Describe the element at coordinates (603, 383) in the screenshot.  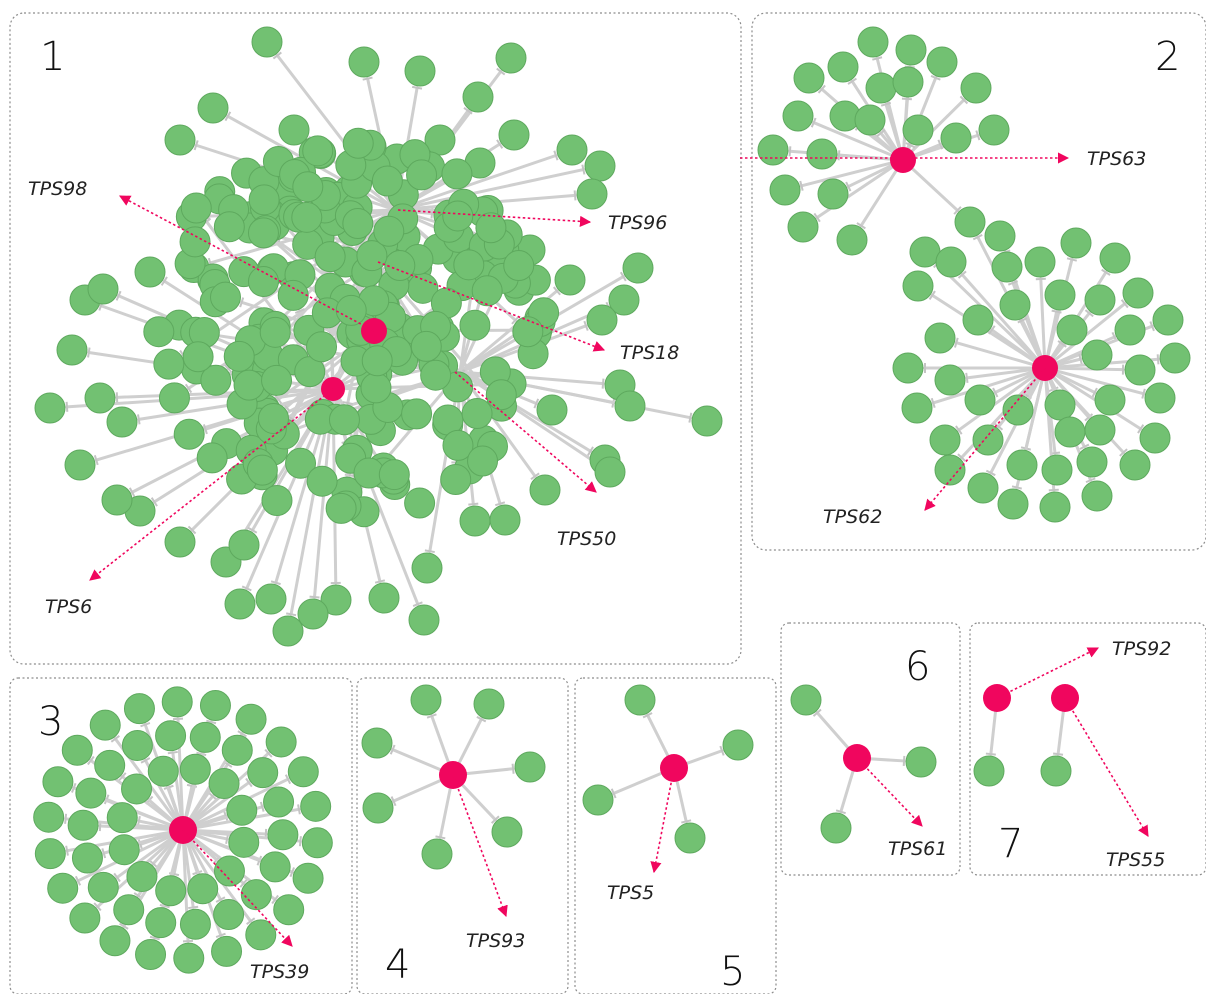
I see `panel1-outer-15-edge-inhibit-cap` at that location.